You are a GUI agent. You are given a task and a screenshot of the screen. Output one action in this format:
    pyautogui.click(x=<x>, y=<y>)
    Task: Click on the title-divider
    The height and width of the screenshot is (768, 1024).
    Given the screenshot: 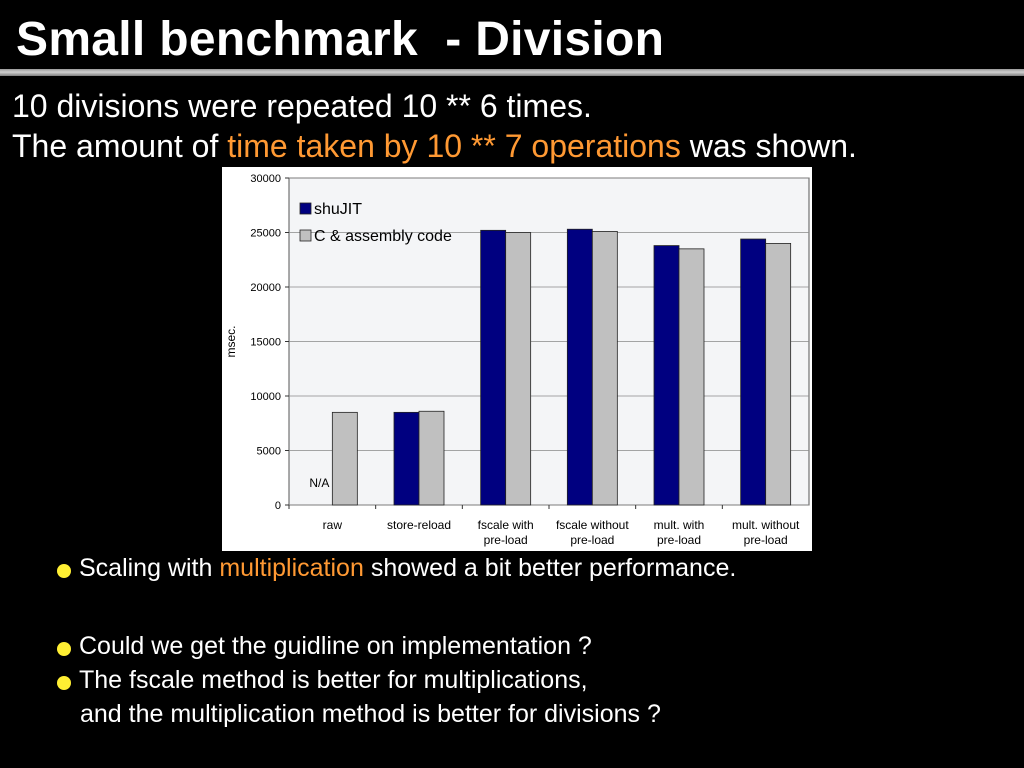 What is the action you would take?
    pyautogui.click(x=512, y=72)
    